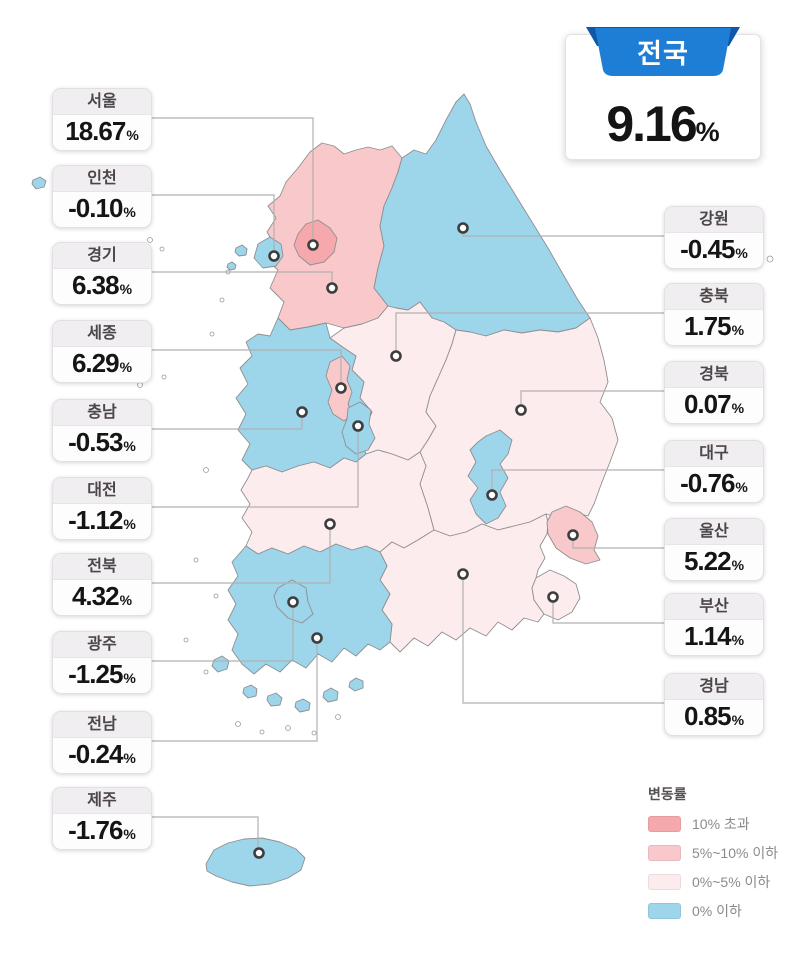 The width and height of the screenshot is (798, 971). I want to click on region-value-number: 18.67, so click(95, 131).